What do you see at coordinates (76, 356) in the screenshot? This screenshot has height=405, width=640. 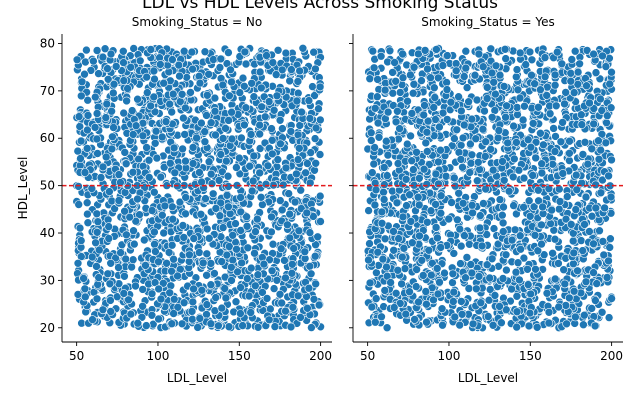 I see `x-tick-label-no: 50` at bounding box center [76, 356].